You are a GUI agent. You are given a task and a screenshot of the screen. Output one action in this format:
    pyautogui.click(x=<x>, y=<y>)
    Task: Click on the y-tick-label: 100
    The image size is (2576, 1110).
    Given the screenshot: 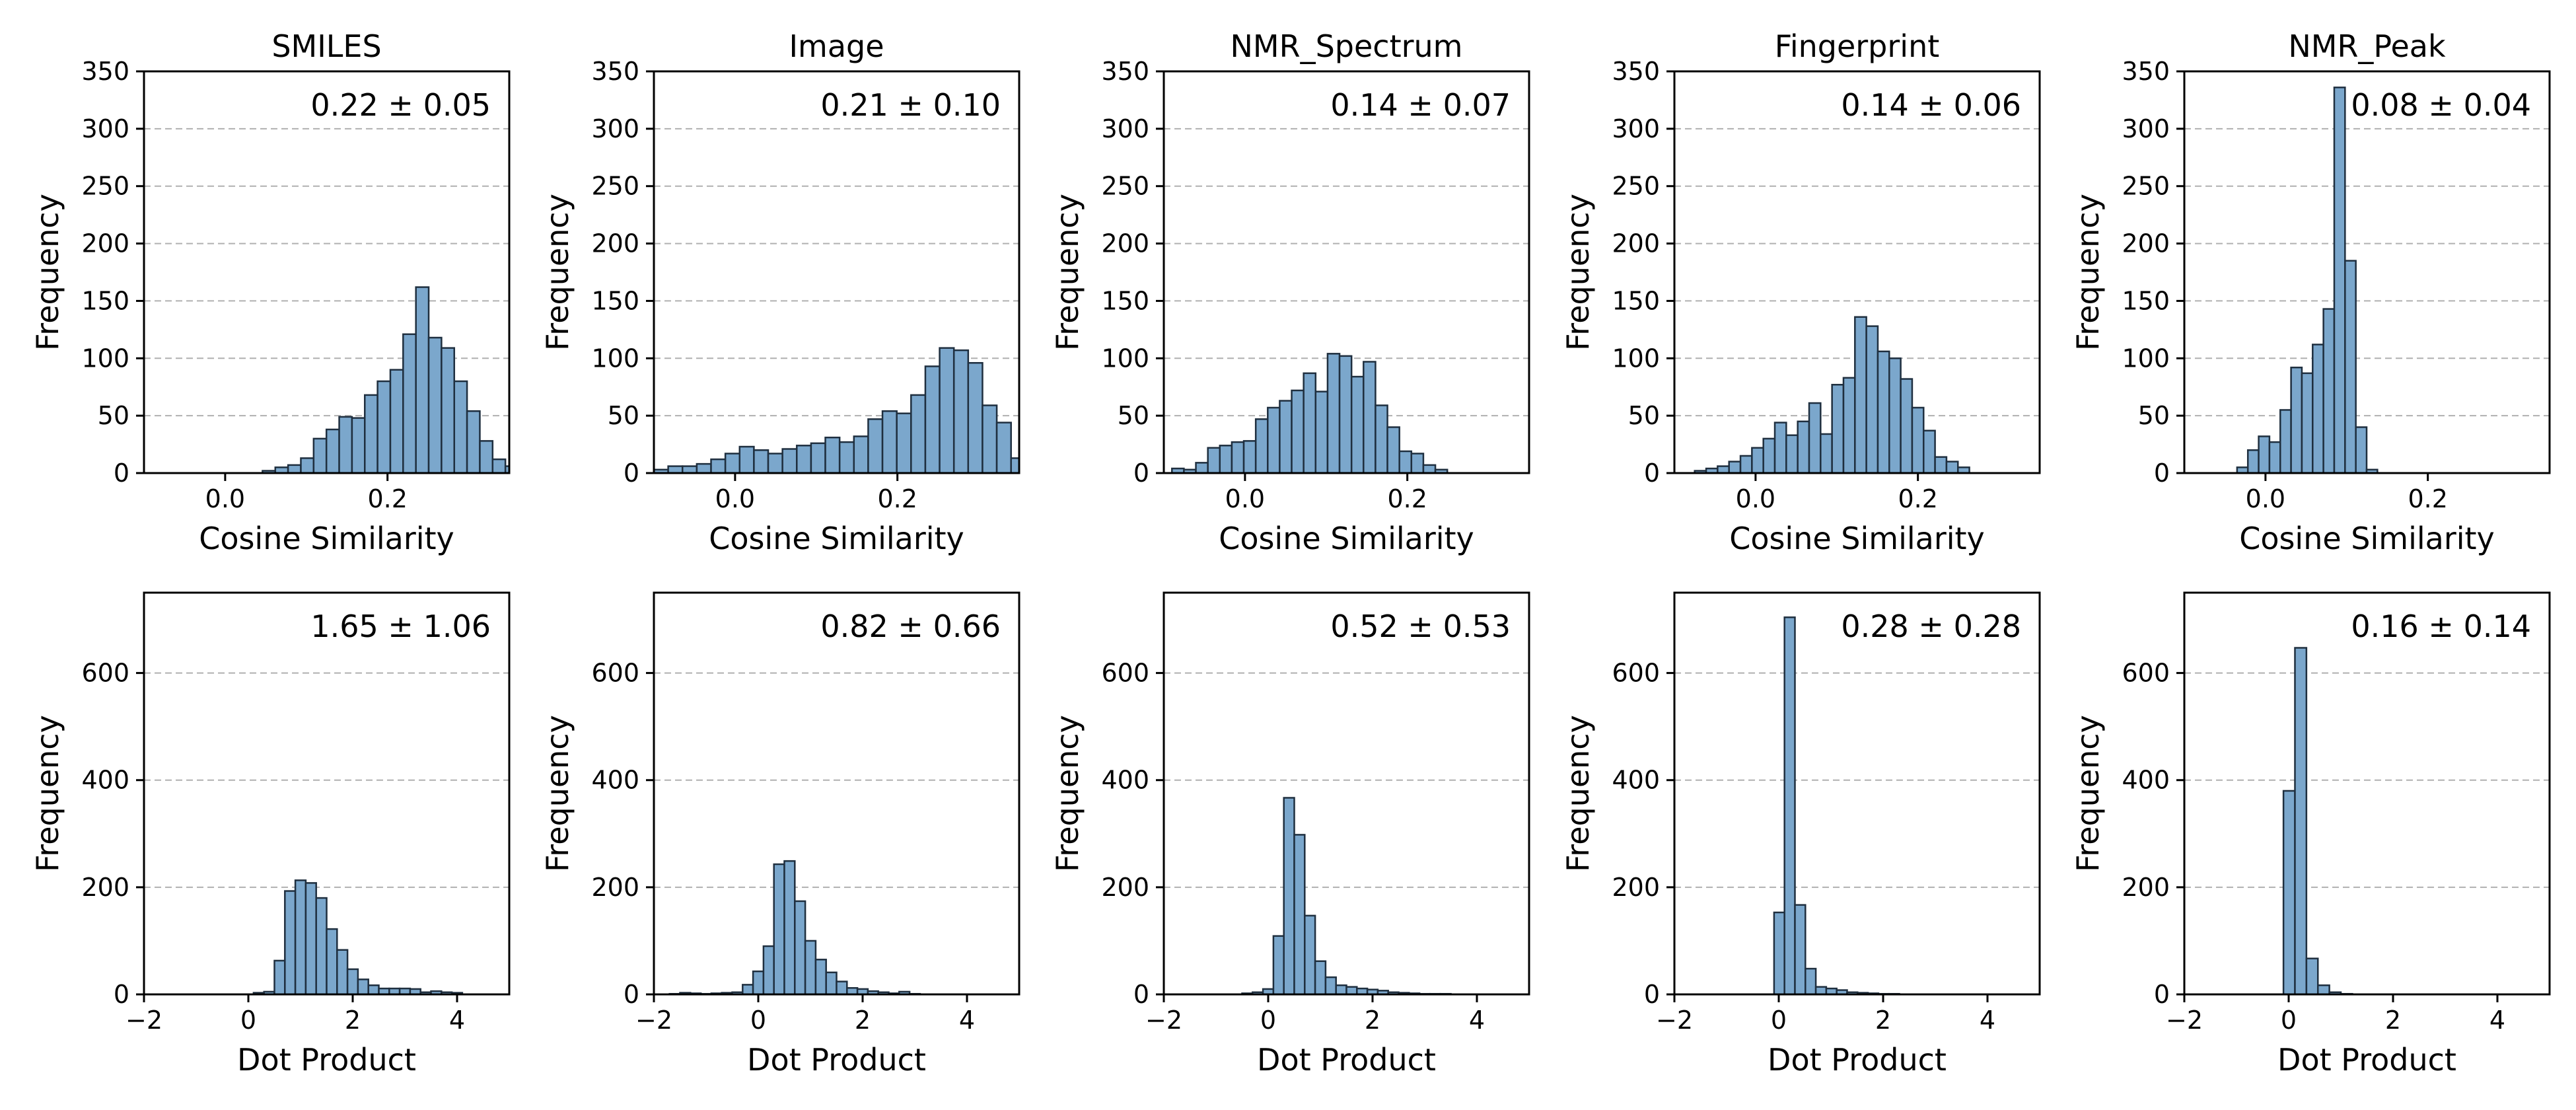 What is the action you would take?
    pyautogui.click(x=105, y=358)
    